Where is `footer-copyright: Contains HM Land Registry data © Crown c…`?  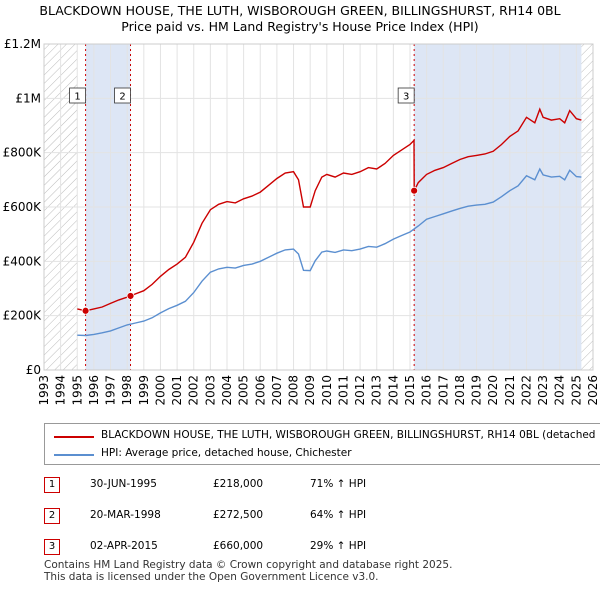
footer-copyright: Contains HM Land Registry data © Crown c… is located at coordinates (248, 565).